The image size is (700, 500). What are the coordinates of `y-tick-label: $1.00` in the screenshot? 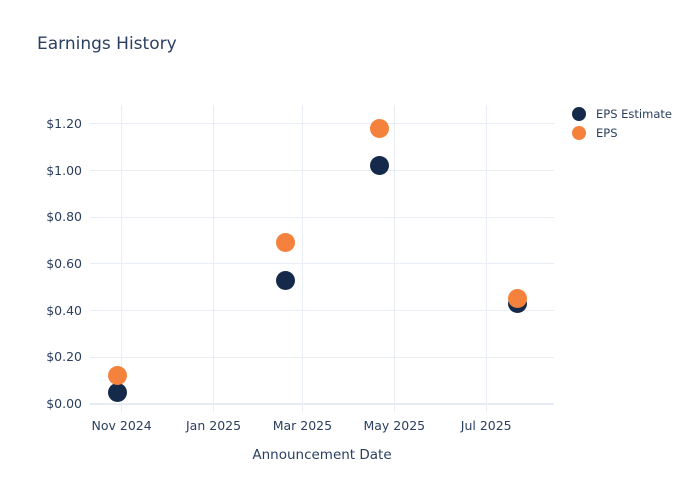 It's located at (64, 170).